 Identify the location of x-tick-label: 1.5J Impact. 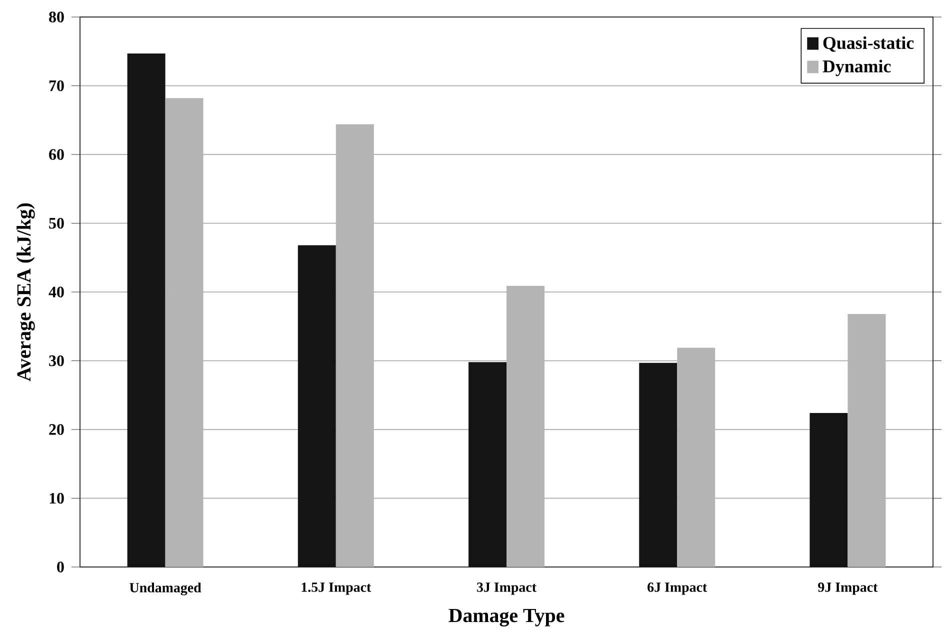
(337, 588).